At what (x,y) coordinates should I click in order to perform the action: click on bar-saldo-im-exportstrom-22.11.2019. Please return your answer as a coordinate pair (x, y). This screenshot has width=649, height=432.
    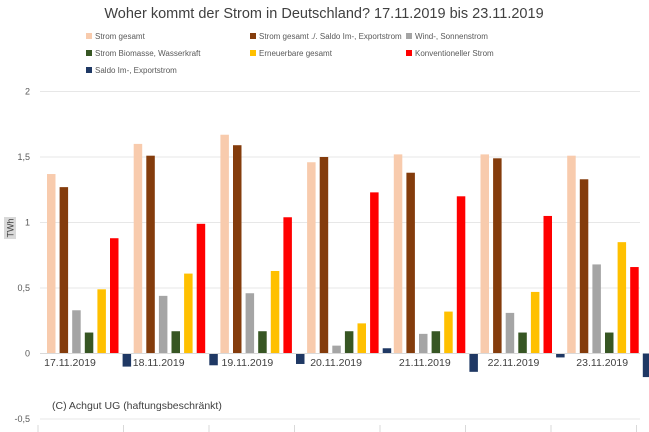
    Looking at the image, I should click on (560, 355).